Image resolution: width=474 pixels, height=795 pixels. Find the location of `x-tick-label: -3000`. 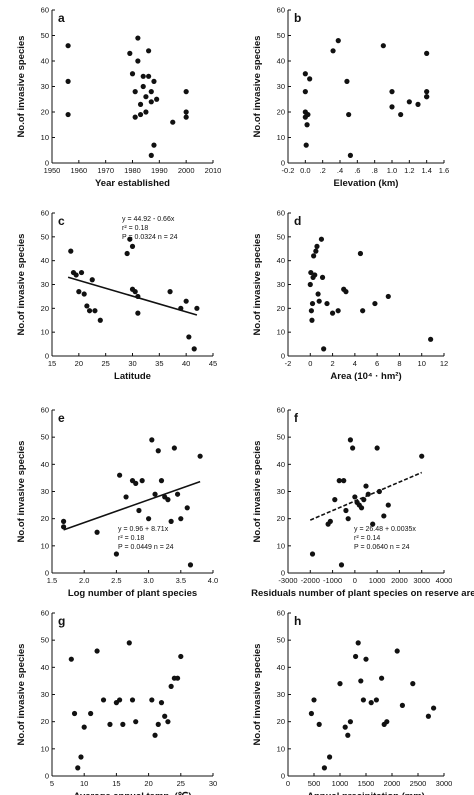

x-tick-label: -3000 is located at coordinates (287, 580).